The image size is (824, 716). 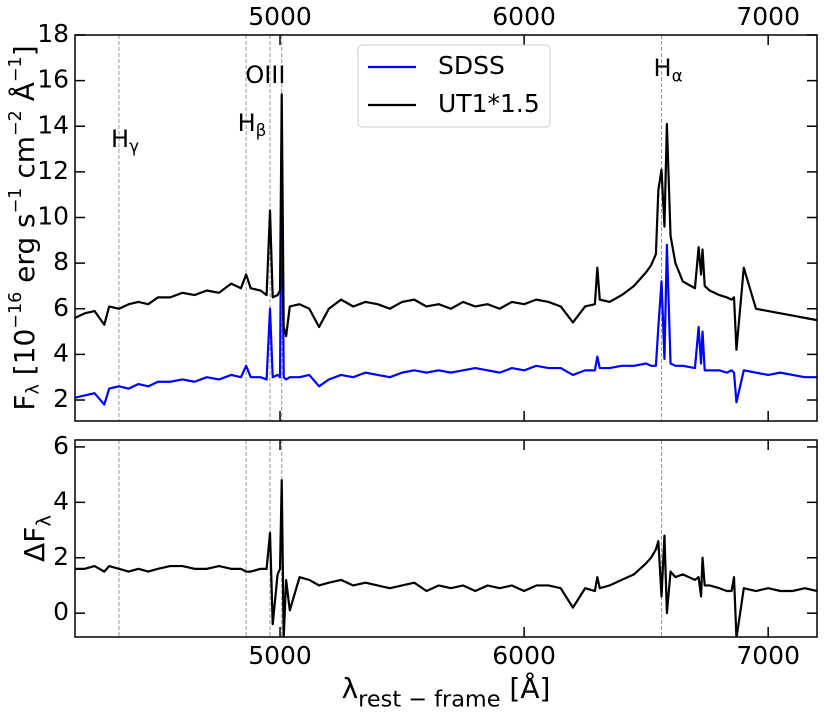 I want to click on text-part: −2, so click(x=16, y=123).